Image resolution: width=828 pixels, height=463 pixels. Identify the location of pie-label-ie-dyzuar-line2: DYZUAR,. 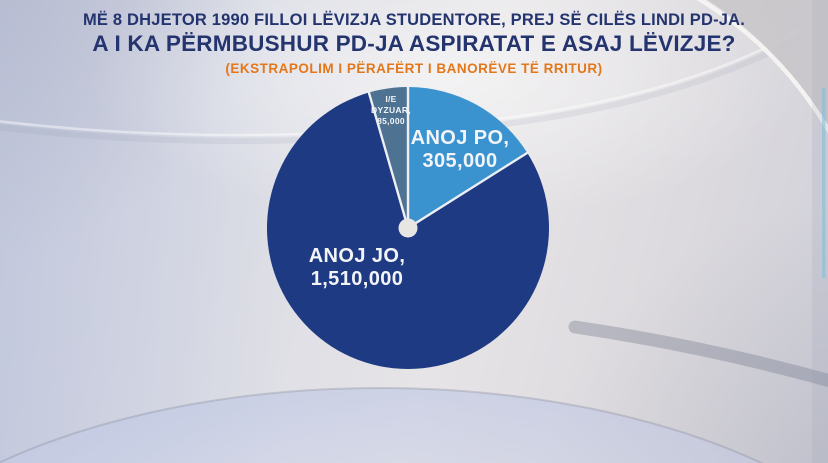
(391, 110).